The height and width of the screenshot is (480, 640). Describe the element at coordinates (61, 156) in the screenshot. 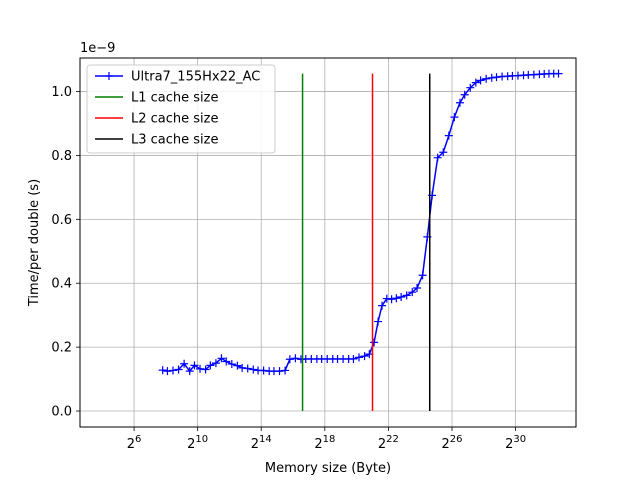

I see `y-tick-label: 0.8` at that location.